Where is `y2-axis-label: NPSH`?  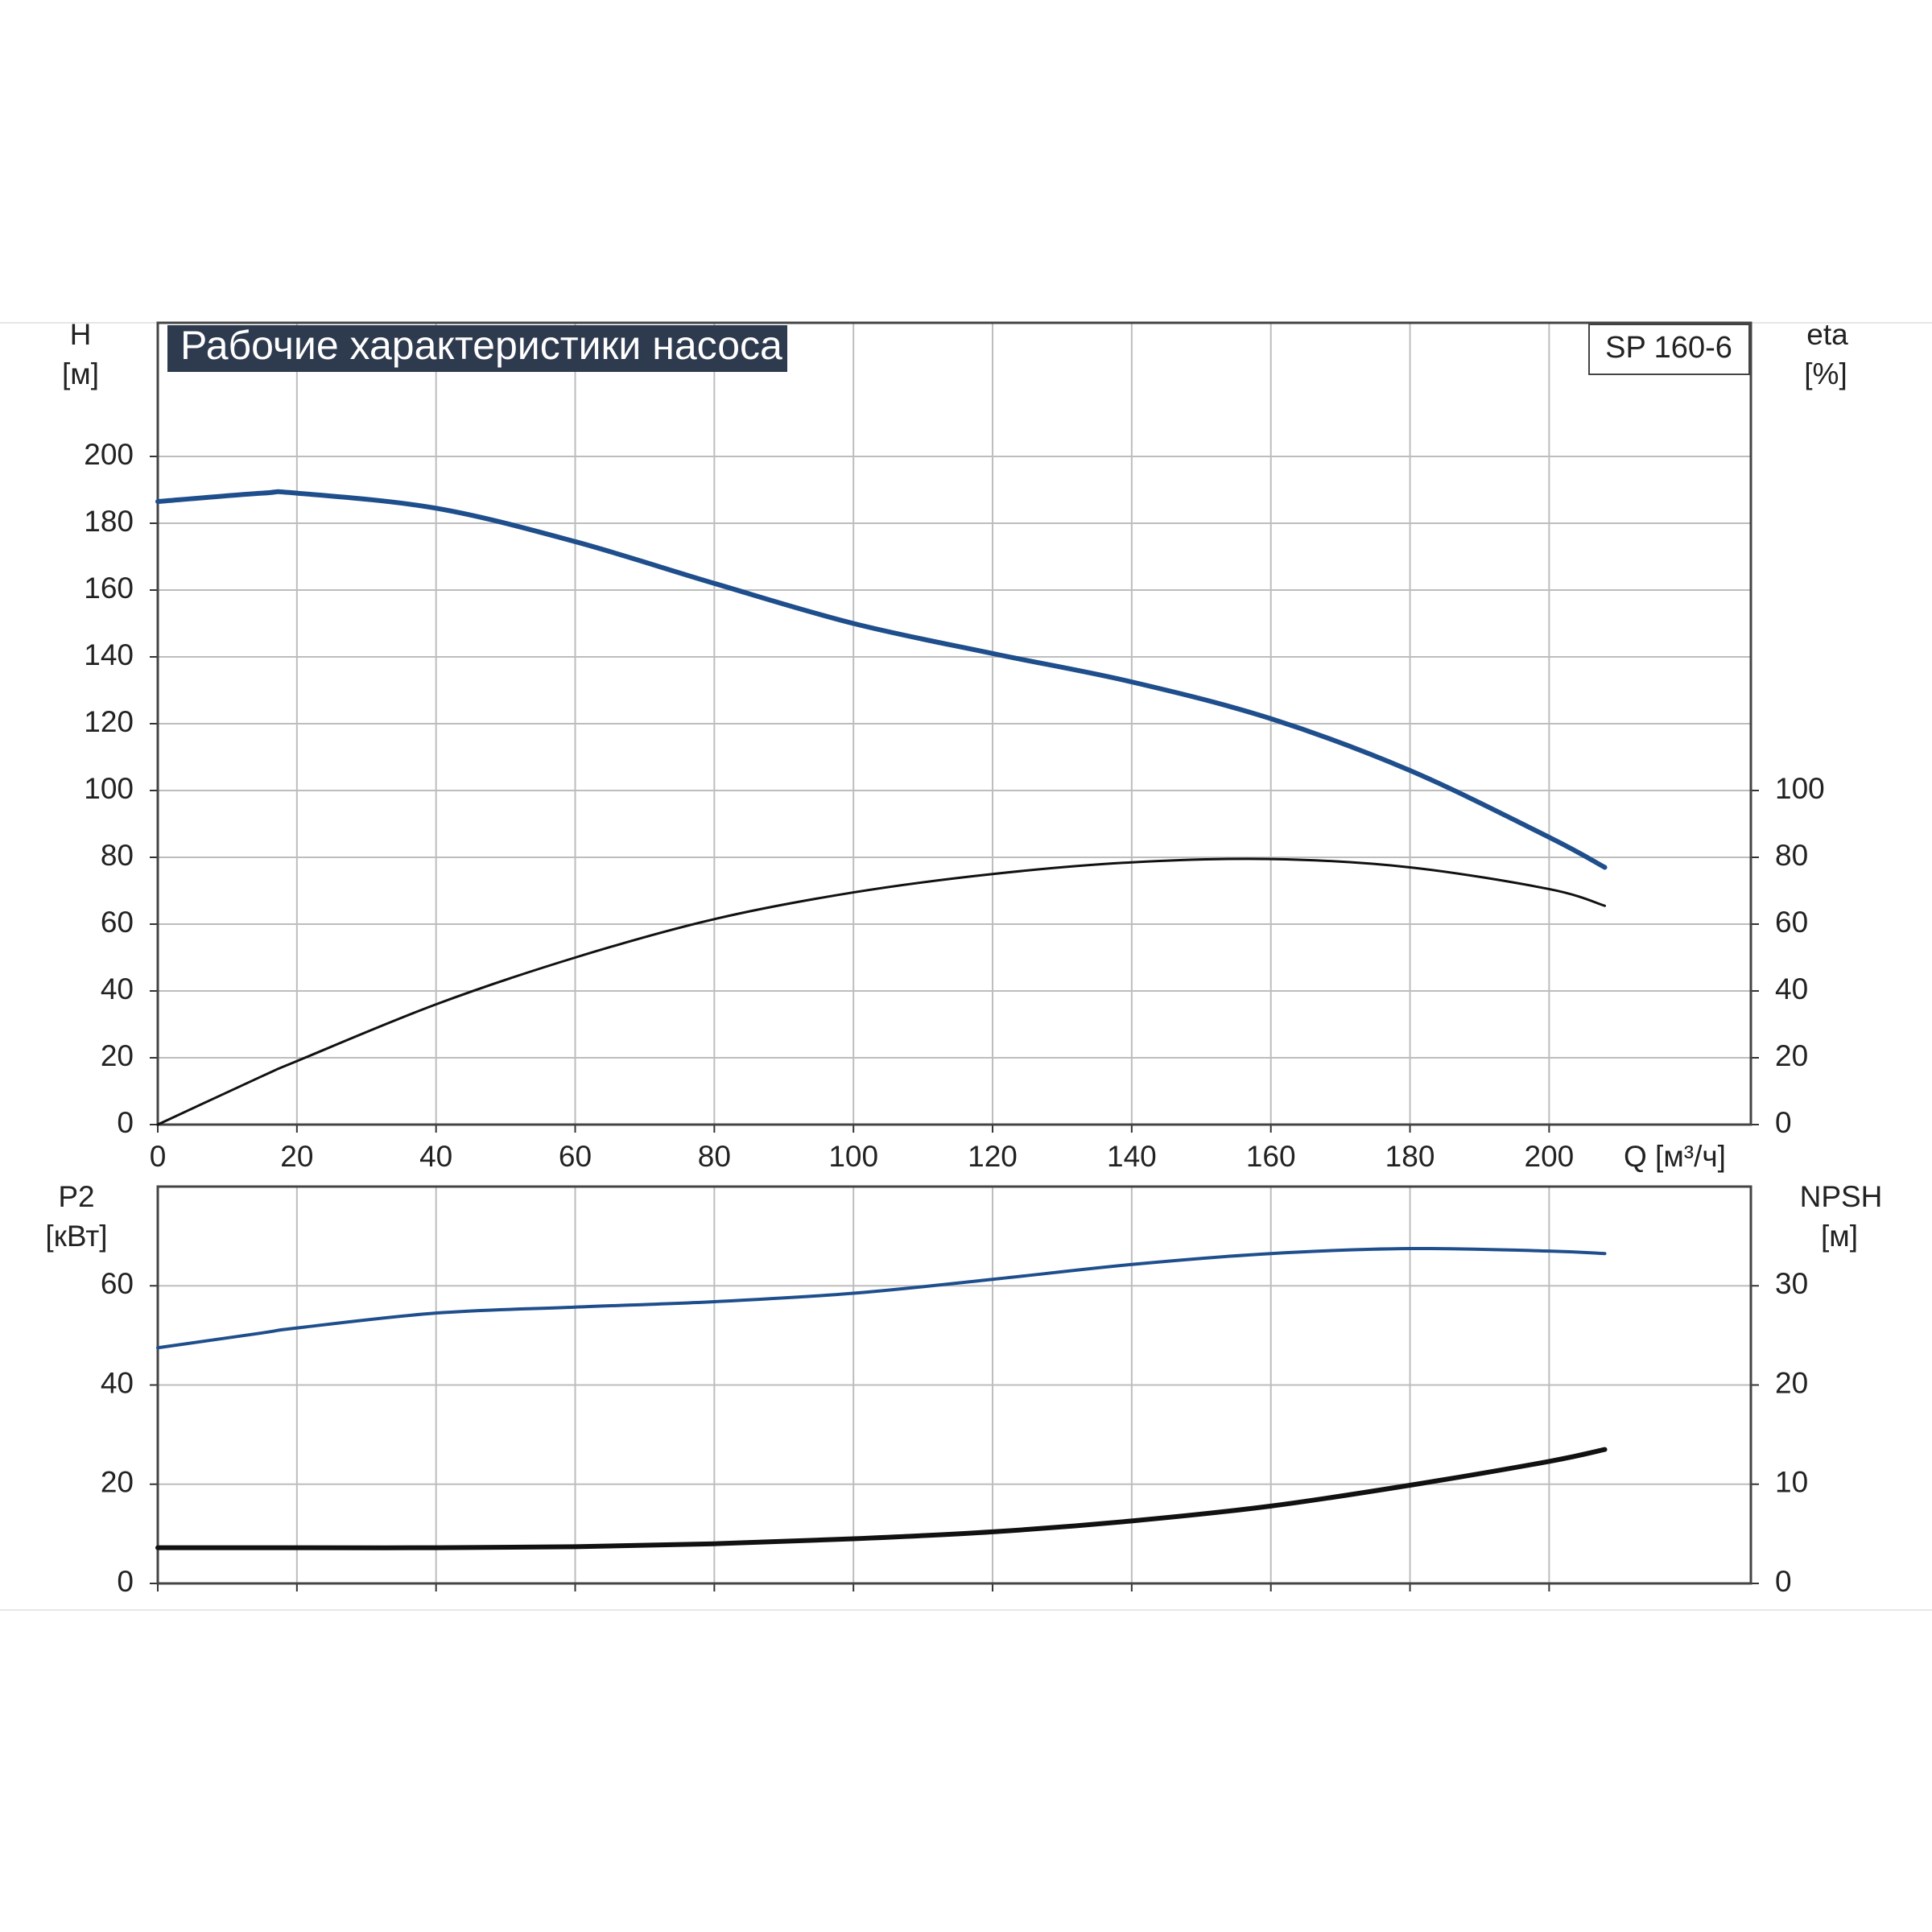 y2-axis-label: NPSH is located at coordinates (1841, 1196).